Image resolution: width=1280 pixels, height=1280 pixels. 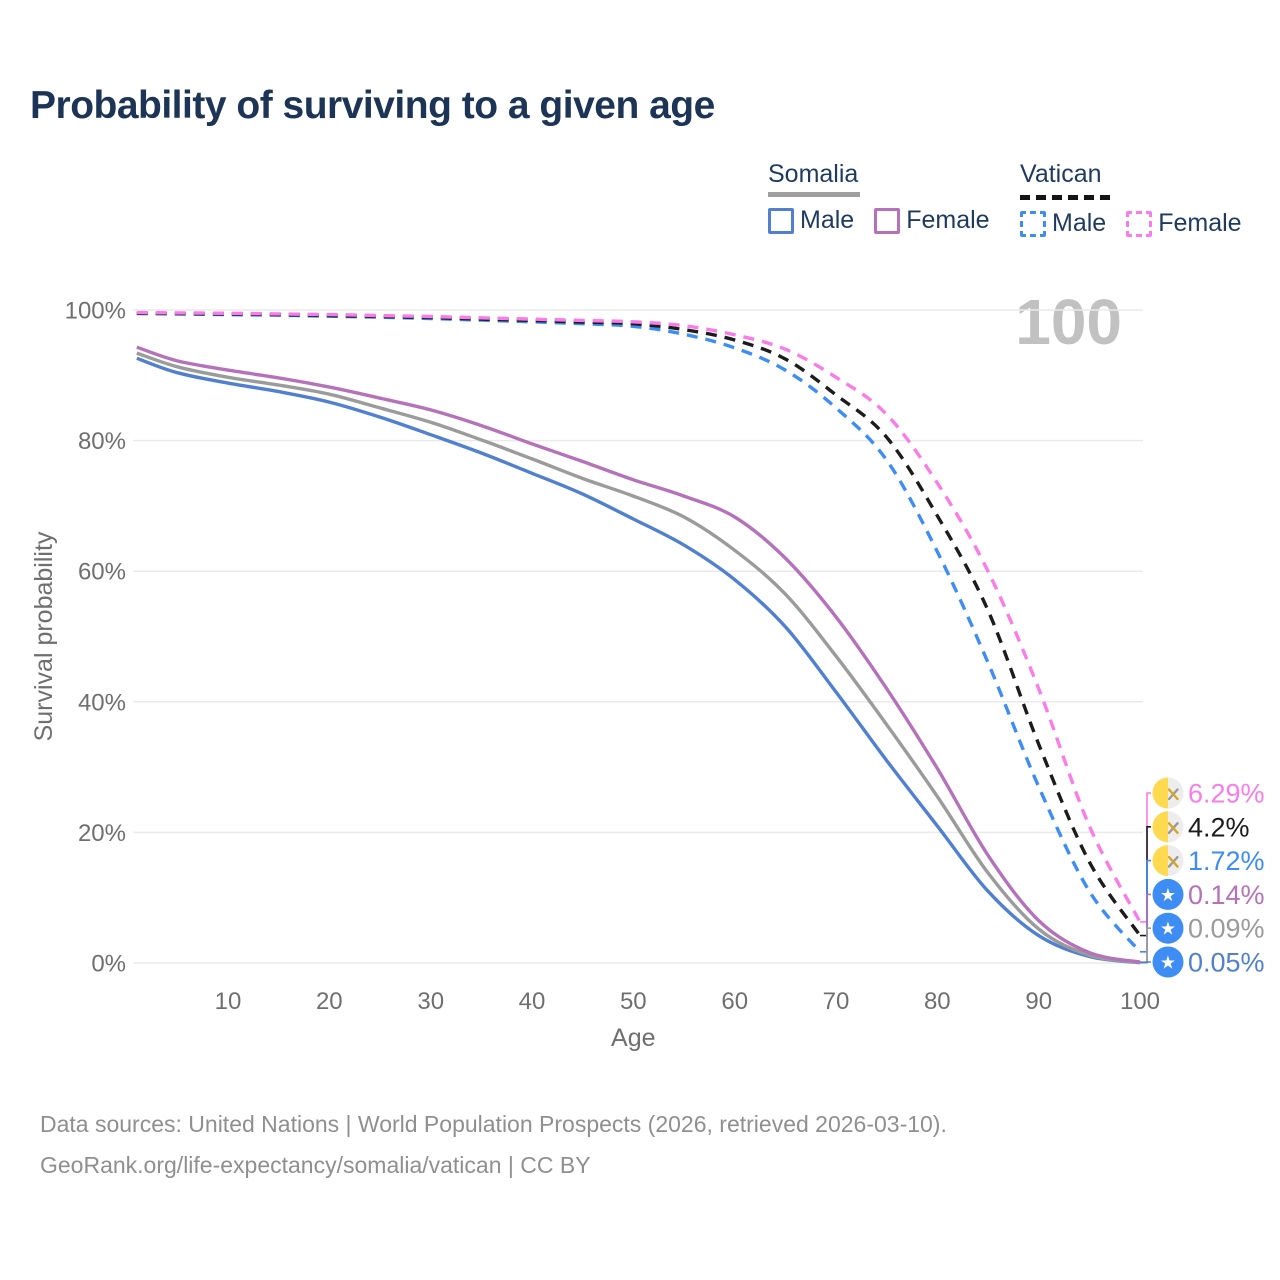 What do you see at coordinates (102, 833) in the screenshot?
I see `y-tick-label-20: 20%` at bounding box center [102, 833].